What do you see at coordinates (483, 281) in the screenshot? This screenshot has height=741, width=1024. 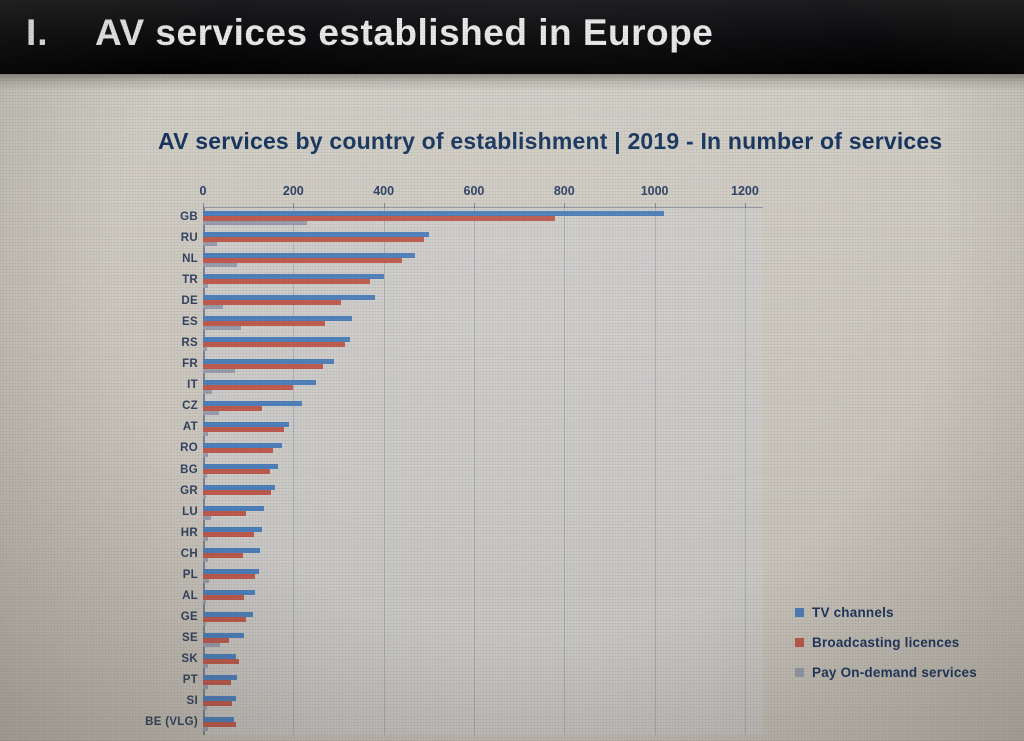 I see `country-row-tr` at bounding box center [483, 281].